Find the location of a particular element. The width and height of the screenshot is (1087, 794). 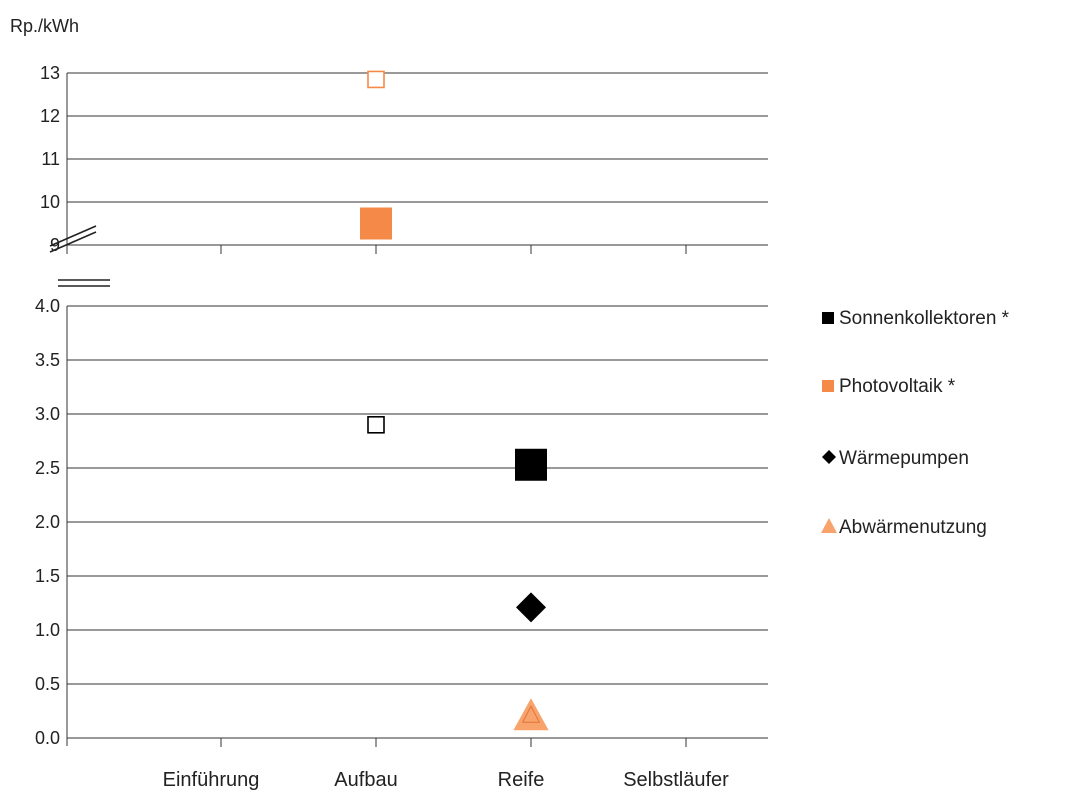

x-category-label: Reife is located at coordinates (521, 780).